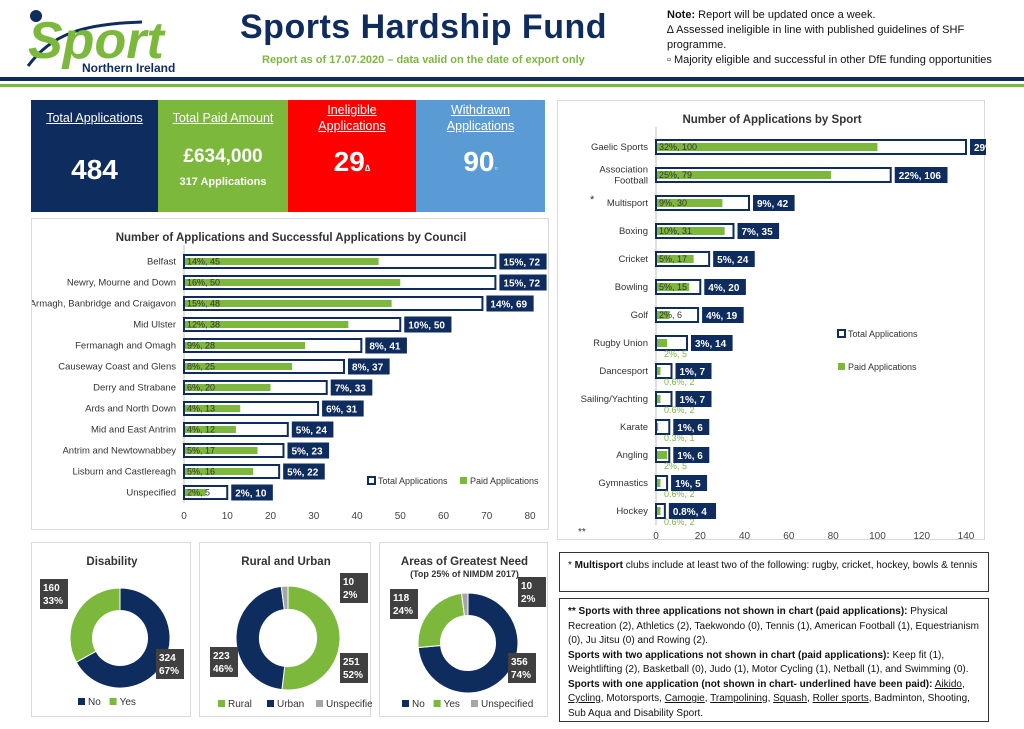 The image size is (1024, 729). Describe the element at coordinates (130, 409) in the screenshot. I see `category-label: Ards and North Down` at that location.